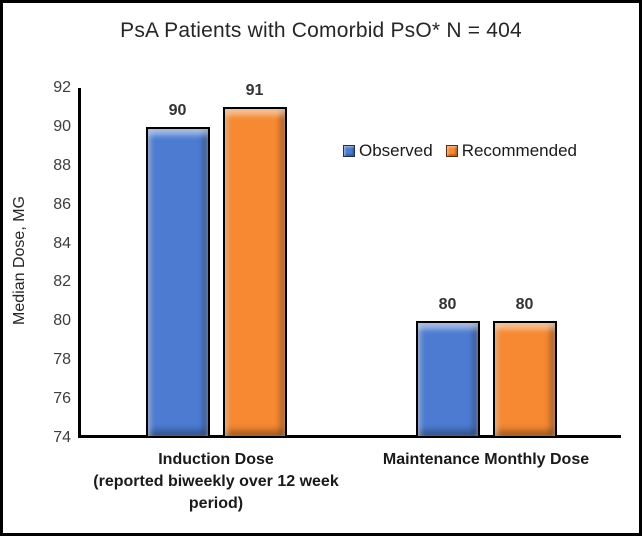 This screenshot has height=536, width=642. I want to click on legend-item-observed: Observed, so click(388, 151).